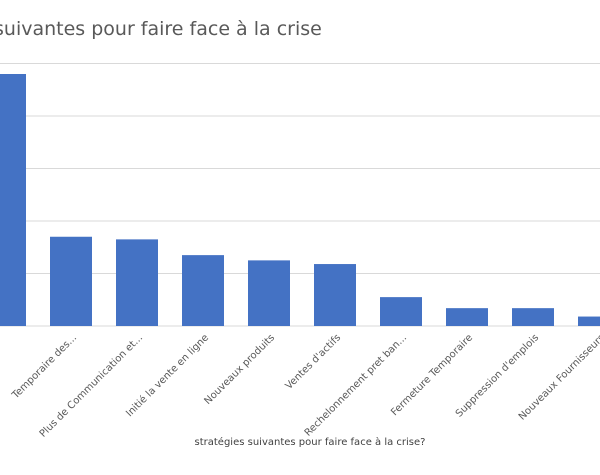  I want to click on category-label: Nouveaux produits, so click(239, 369).